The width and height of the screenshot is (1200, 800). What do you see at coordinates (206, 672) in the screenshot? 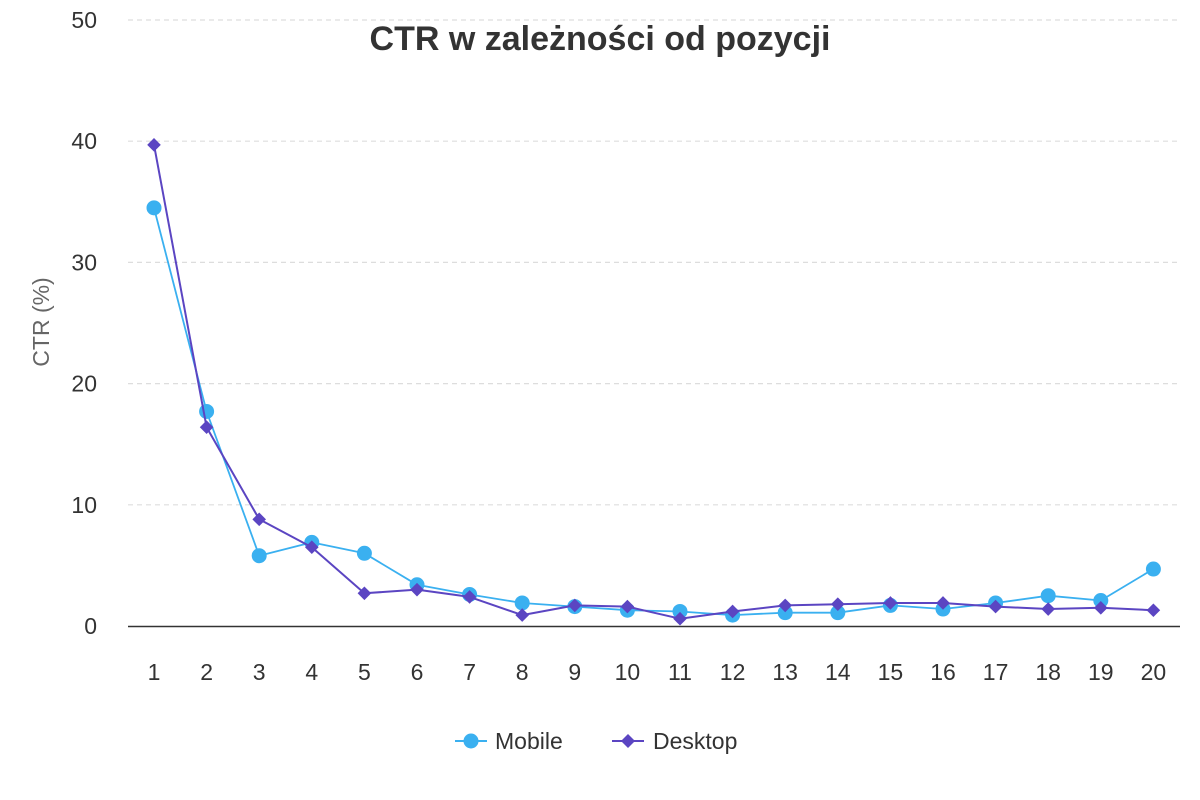
I see `x-tick-label: 2` at bounding box center [206, 672].